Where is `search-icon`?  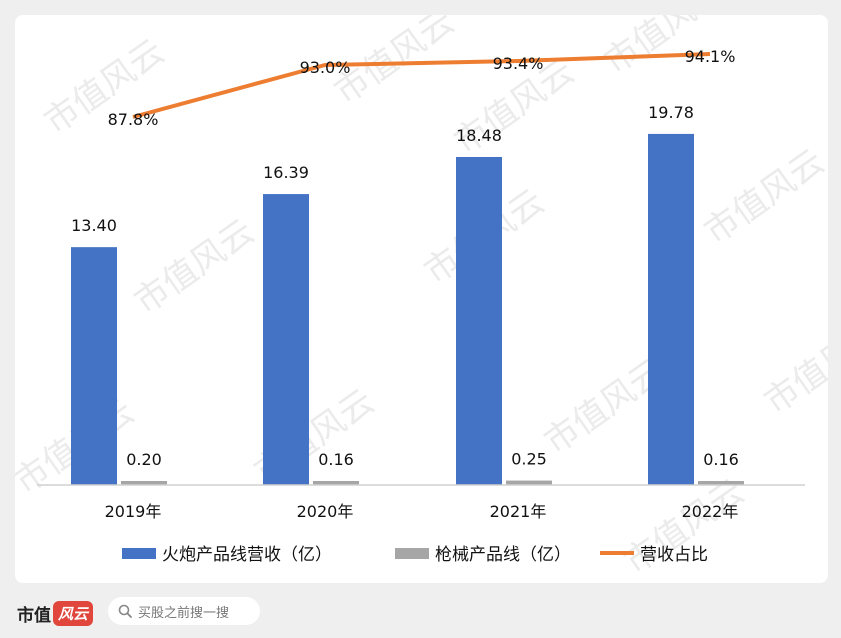
search-icon is located at coordinates (125, 611).